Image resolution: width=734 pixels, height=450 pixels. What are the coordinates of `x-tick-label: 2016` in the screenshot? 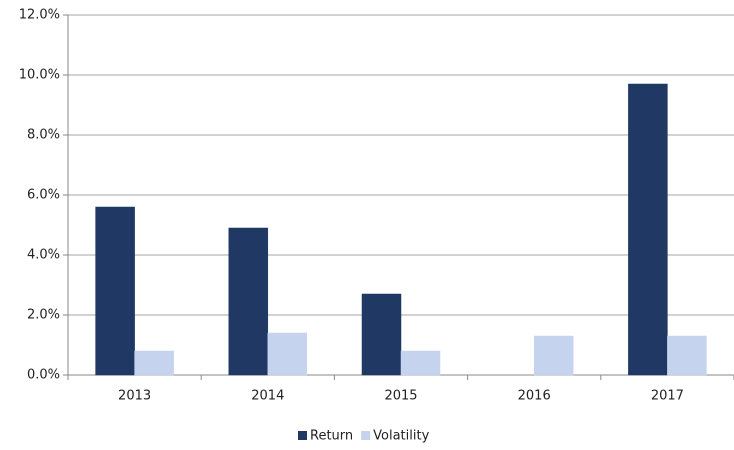 It's located at (534, 396).